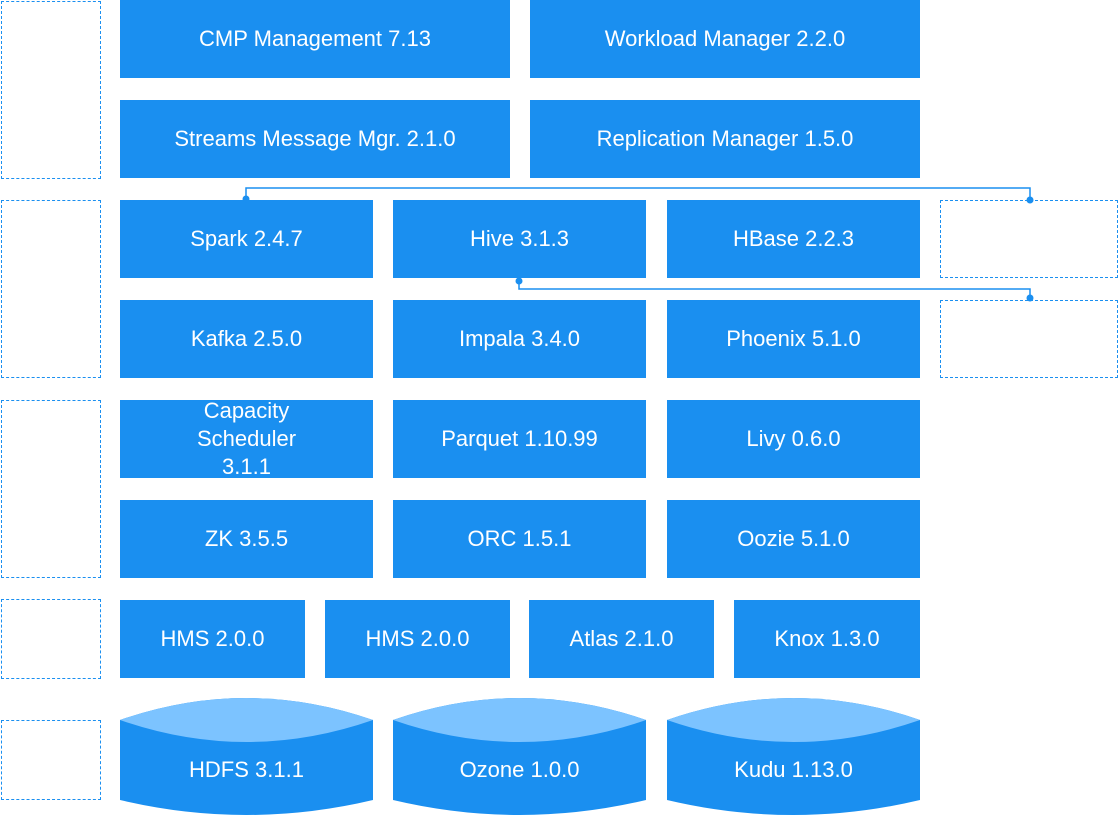 This screenshot has height=820, width=1119. What do you see at coordinates (793, 769) in the screenshot?
I see `kudu-label: Kudu 1.13.0` at bounding box center [793, 769].